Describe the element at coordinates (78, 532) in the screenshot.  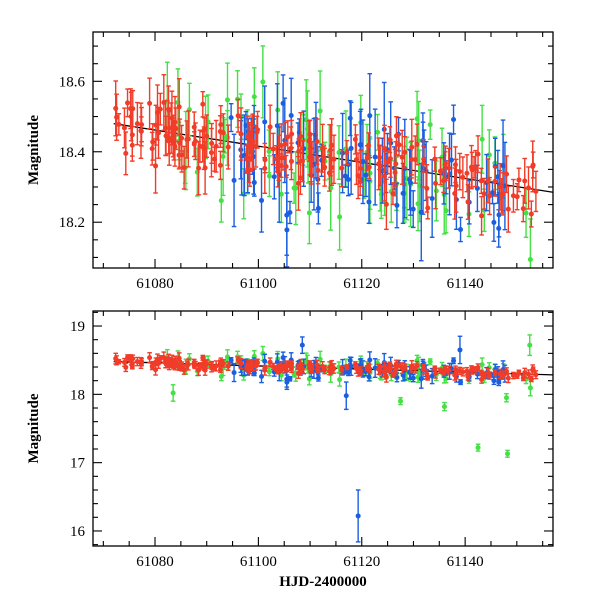
I see `y-tick-label: 16` at that location.